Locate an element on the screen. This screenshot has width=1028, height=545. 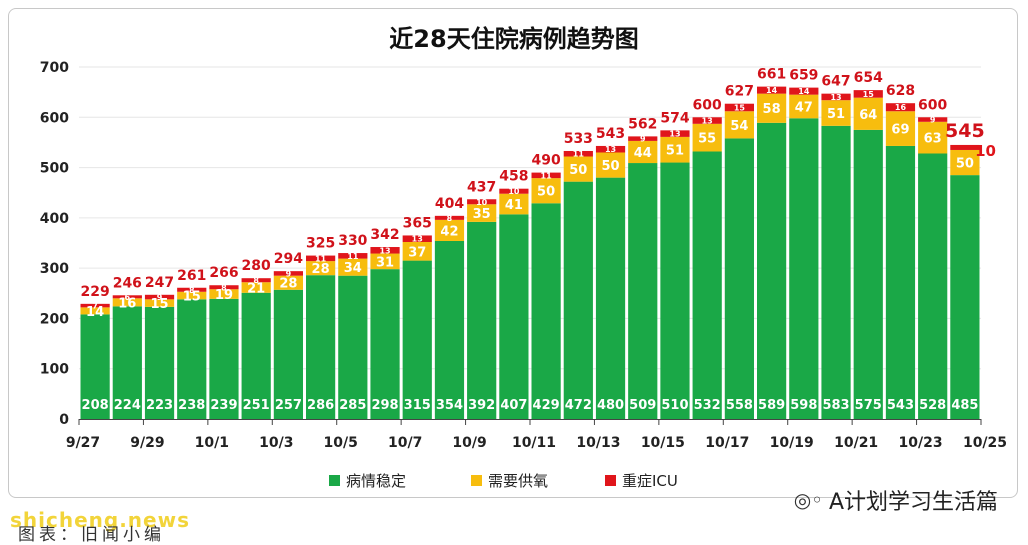
wechat-icon: ◎◦ is located at coordinates (808, 500).